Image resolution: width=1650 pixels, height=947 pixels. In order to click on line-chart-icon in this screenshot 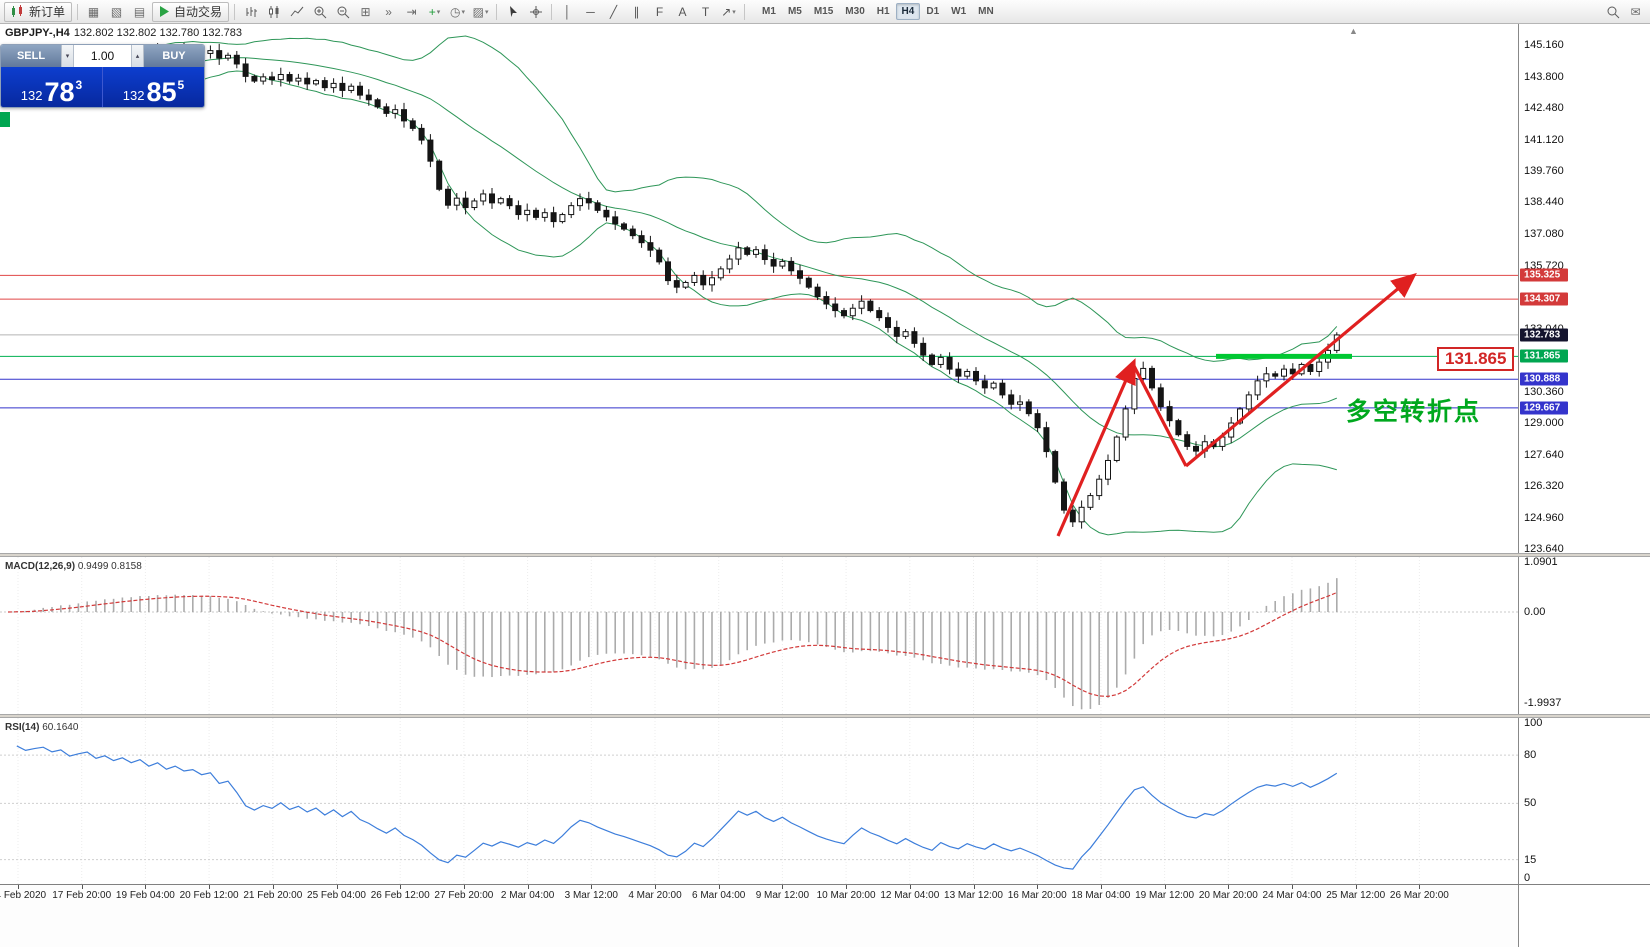, I will do `click(296, 12)`.